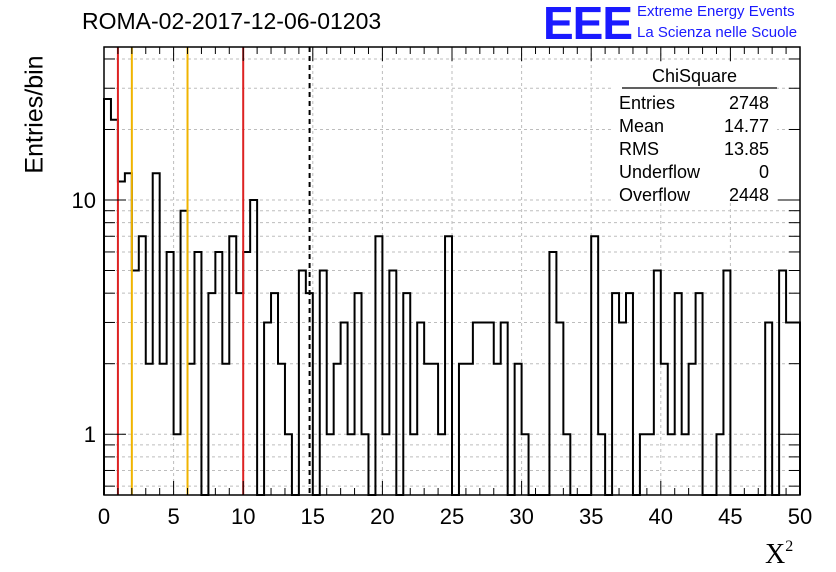  I want to click on stats-label: Mean, so click(641, 126).